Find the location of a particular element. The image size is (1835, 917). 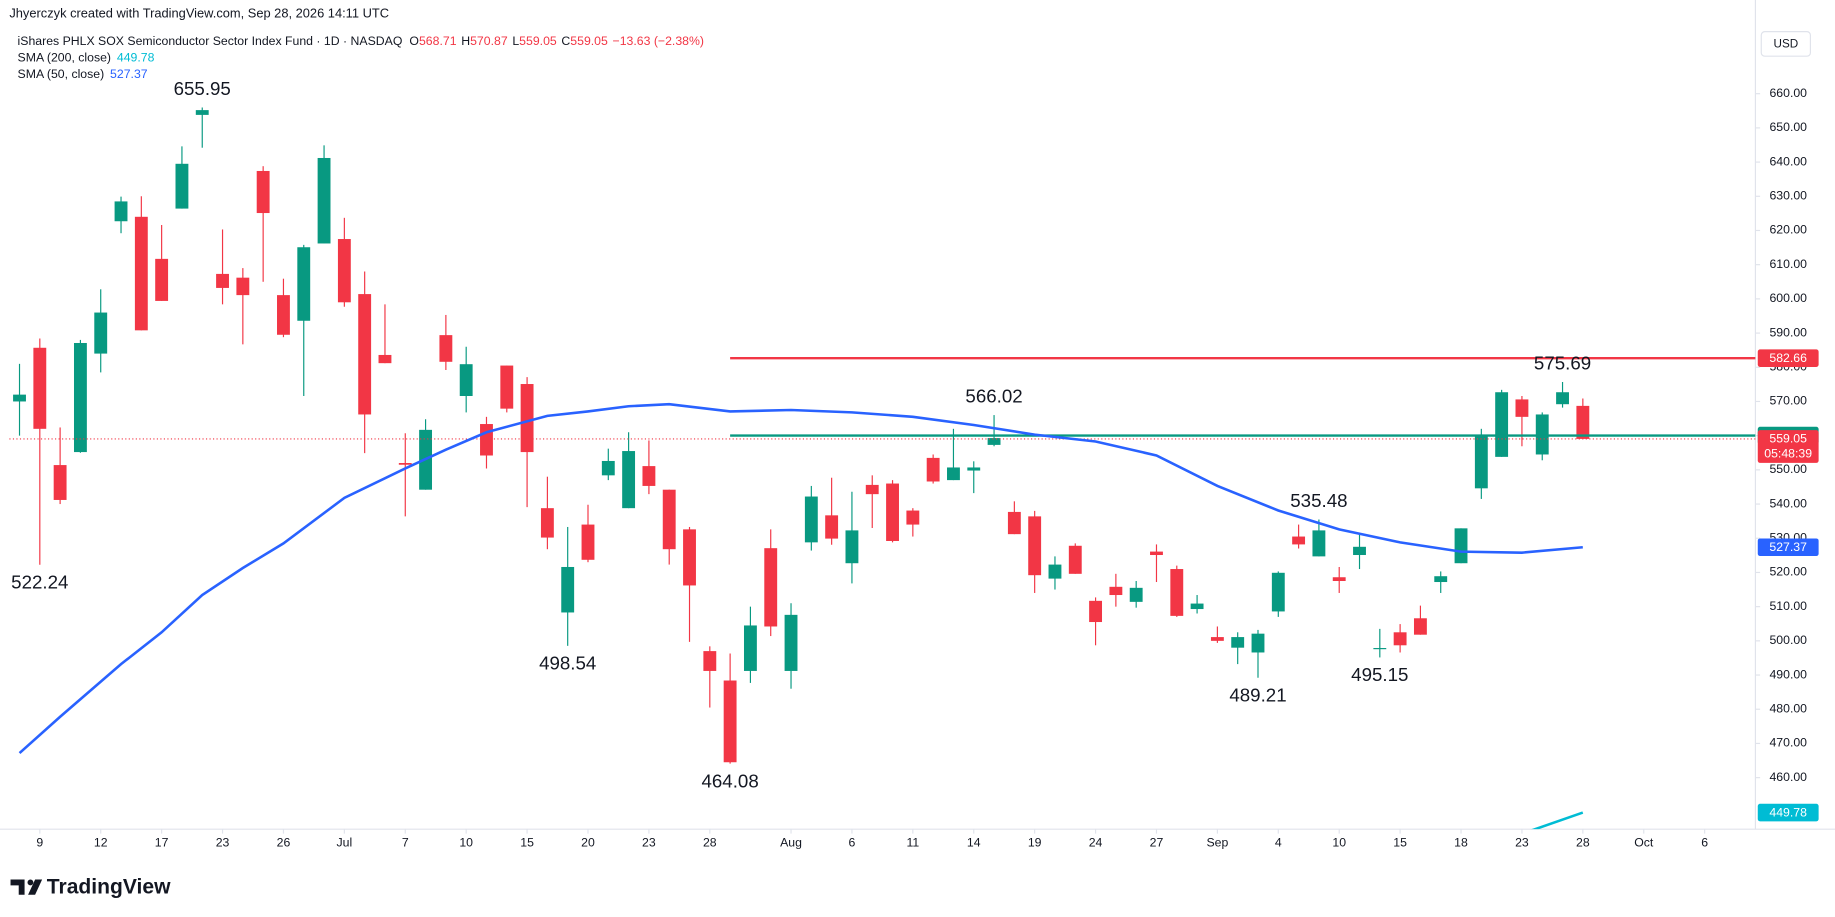

countdown: 05:48:39 is located at coordinates (1788, 453).